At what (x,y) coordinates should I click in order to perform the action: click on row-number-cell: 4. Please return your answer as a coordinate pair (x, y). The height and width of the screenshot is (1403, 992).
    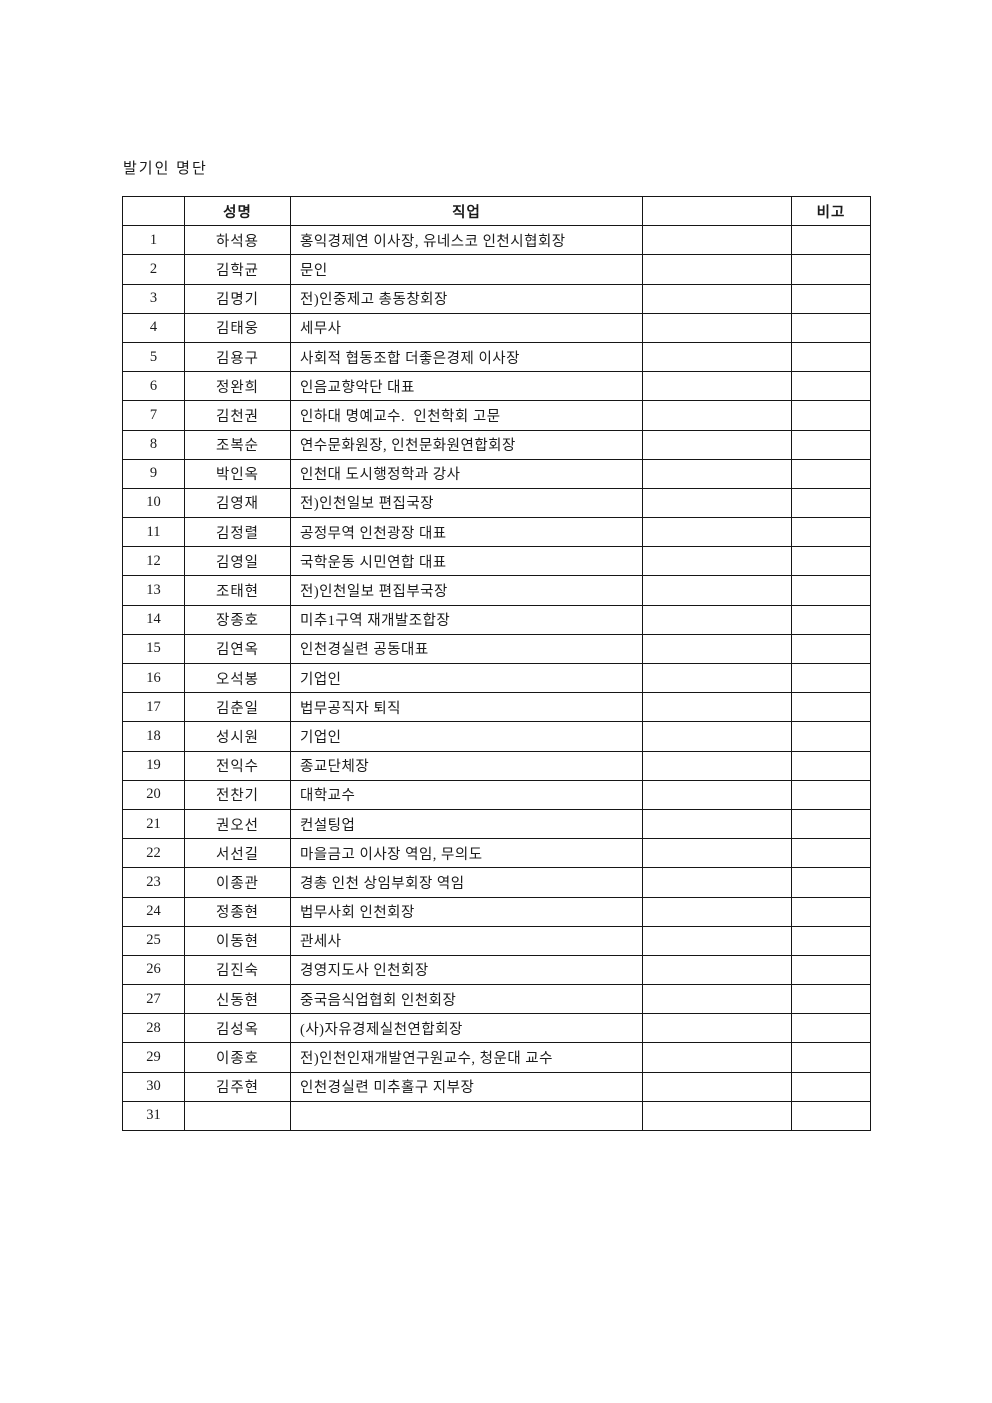
    Looking at the image, I should click on (153, 327).